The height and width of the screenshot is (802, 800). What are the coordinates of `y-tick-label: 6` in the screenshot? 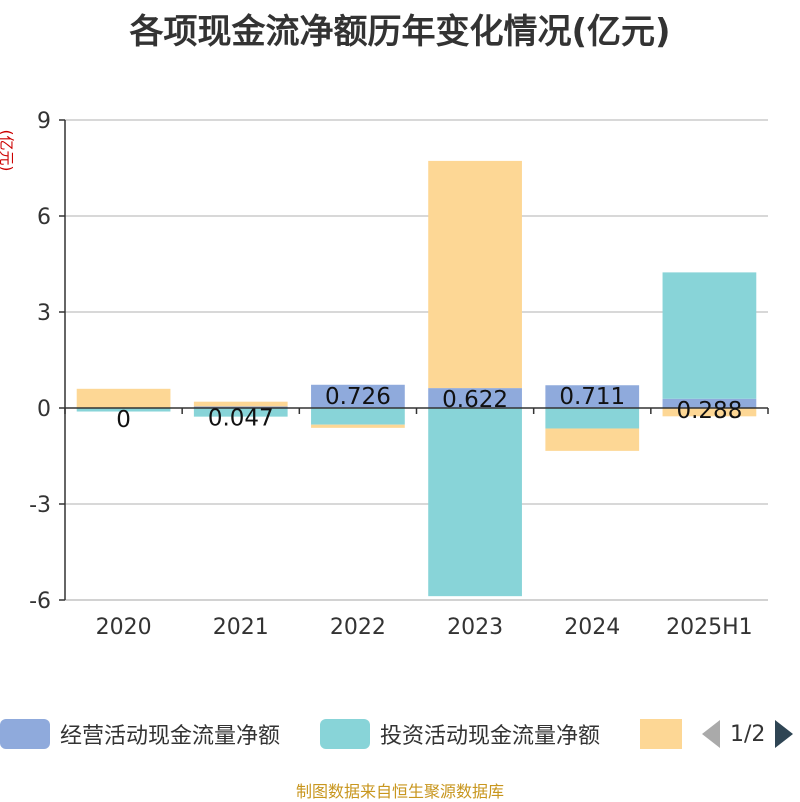 It's located at (44, 217).